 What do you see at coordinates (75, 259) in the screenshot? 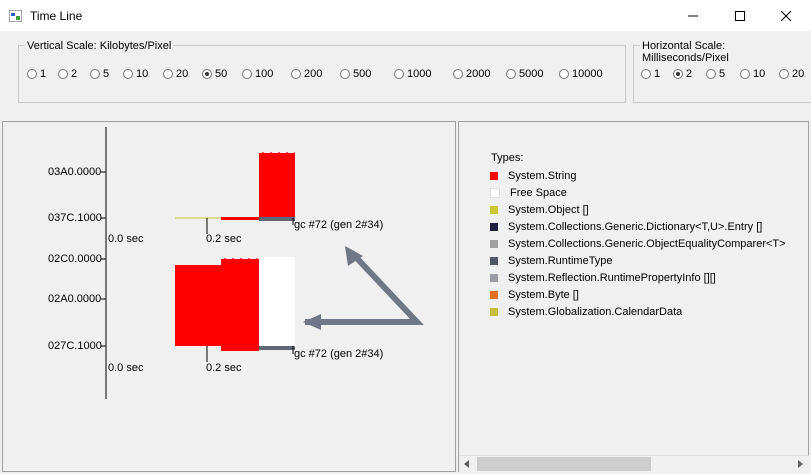
I see `address-label: 02C0.0000` at bounding box center [75, 259].